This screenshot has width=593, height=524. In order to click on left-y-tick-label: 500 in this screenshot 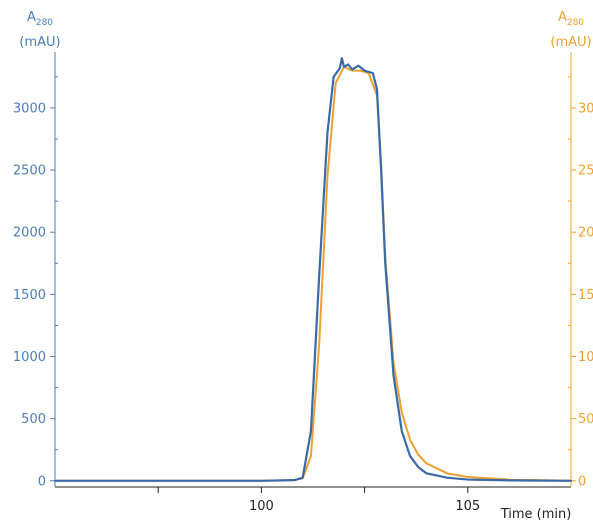, I will do `click(33, 419)`.